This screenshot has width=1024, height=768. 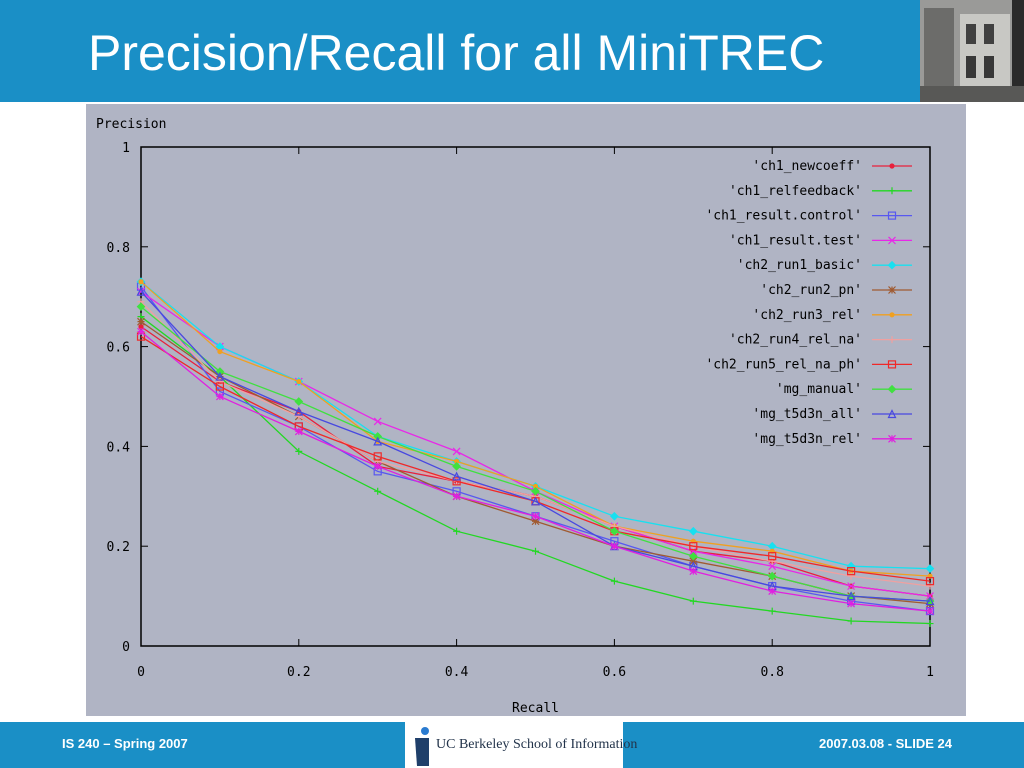 I want to click on legend-entry: 'ch2_run3_rel', so click(x=832, y=315).